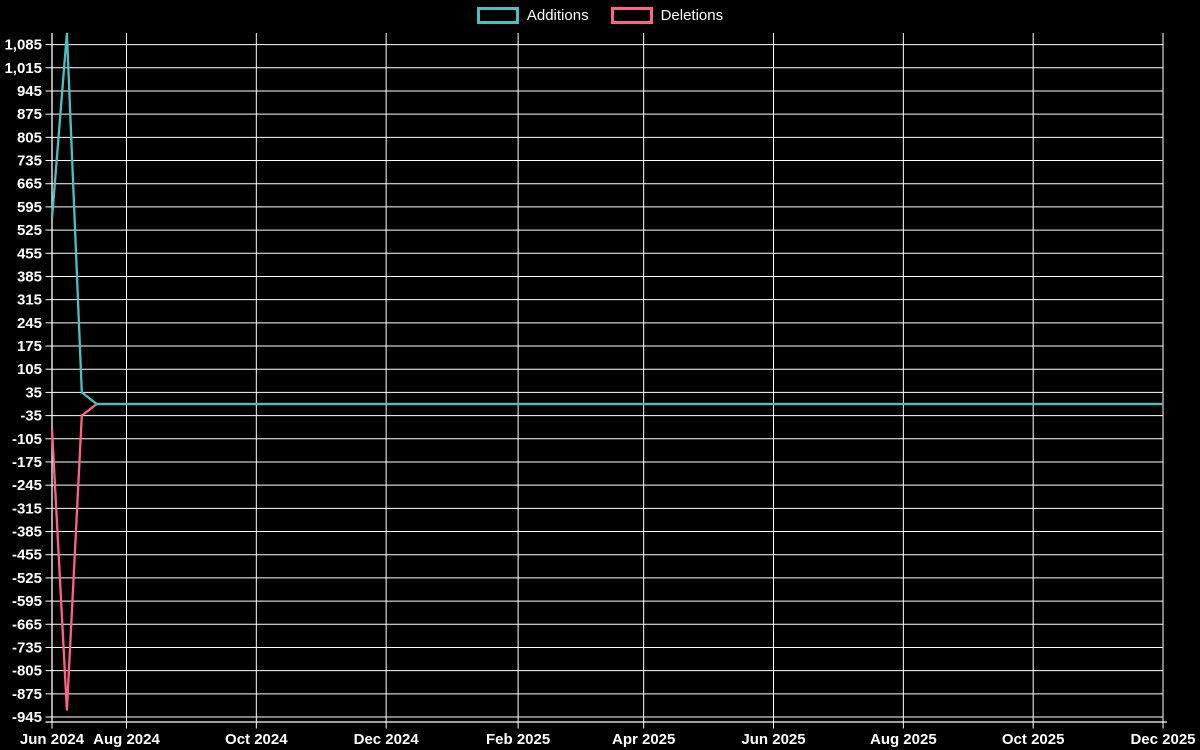  Describe the element at coordinates (23, 45) in the screenshot. I see `y-tick-label: 1,085` at that location.